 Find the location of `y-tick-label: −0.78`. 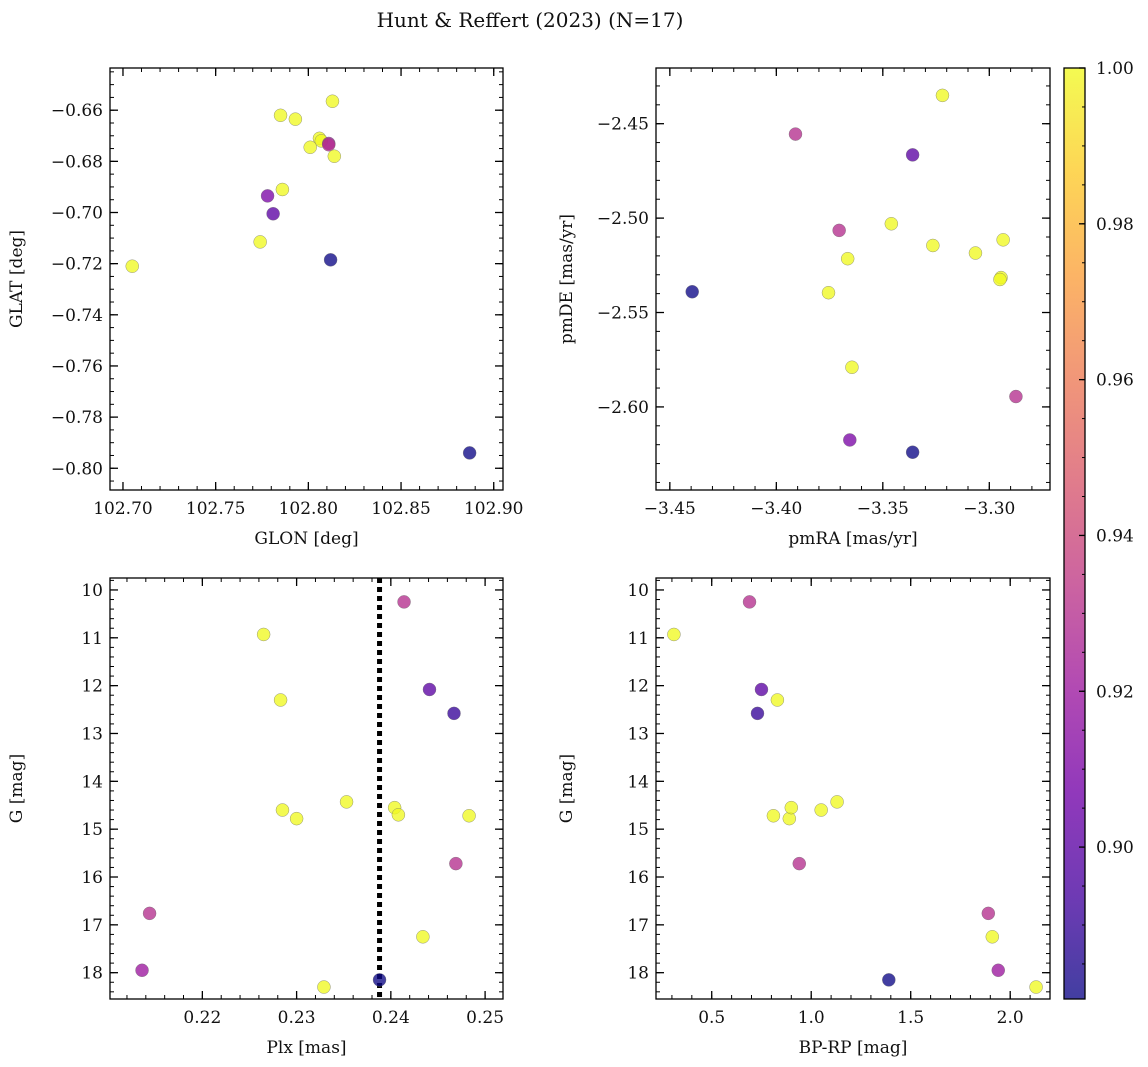

y-tick-label: −0.78 is located at coordinates (77, 418).